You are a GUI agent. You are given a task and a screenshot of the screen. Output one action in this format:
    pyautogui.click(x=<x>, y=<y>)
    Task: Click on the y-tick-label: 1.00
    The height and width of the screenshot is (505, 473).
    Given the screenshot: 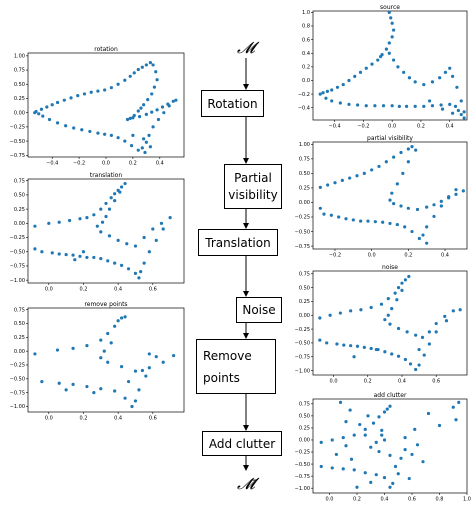 What is the action you would take?
    pyautogui.click(x=19, y=57)
    